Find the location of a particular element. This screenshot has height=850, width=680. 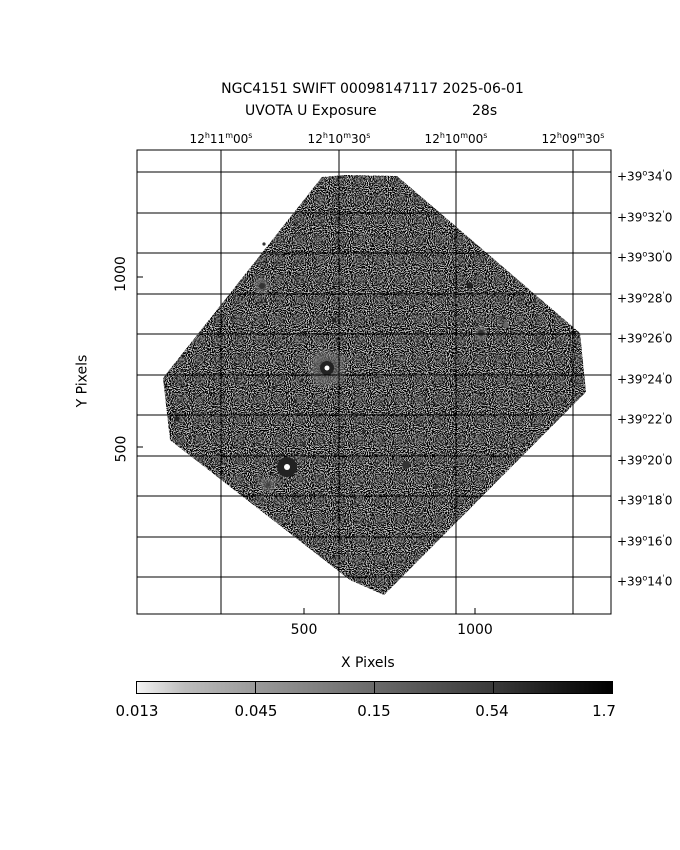

dec-label: +39o14'0 is located at coordinates (645, 581).